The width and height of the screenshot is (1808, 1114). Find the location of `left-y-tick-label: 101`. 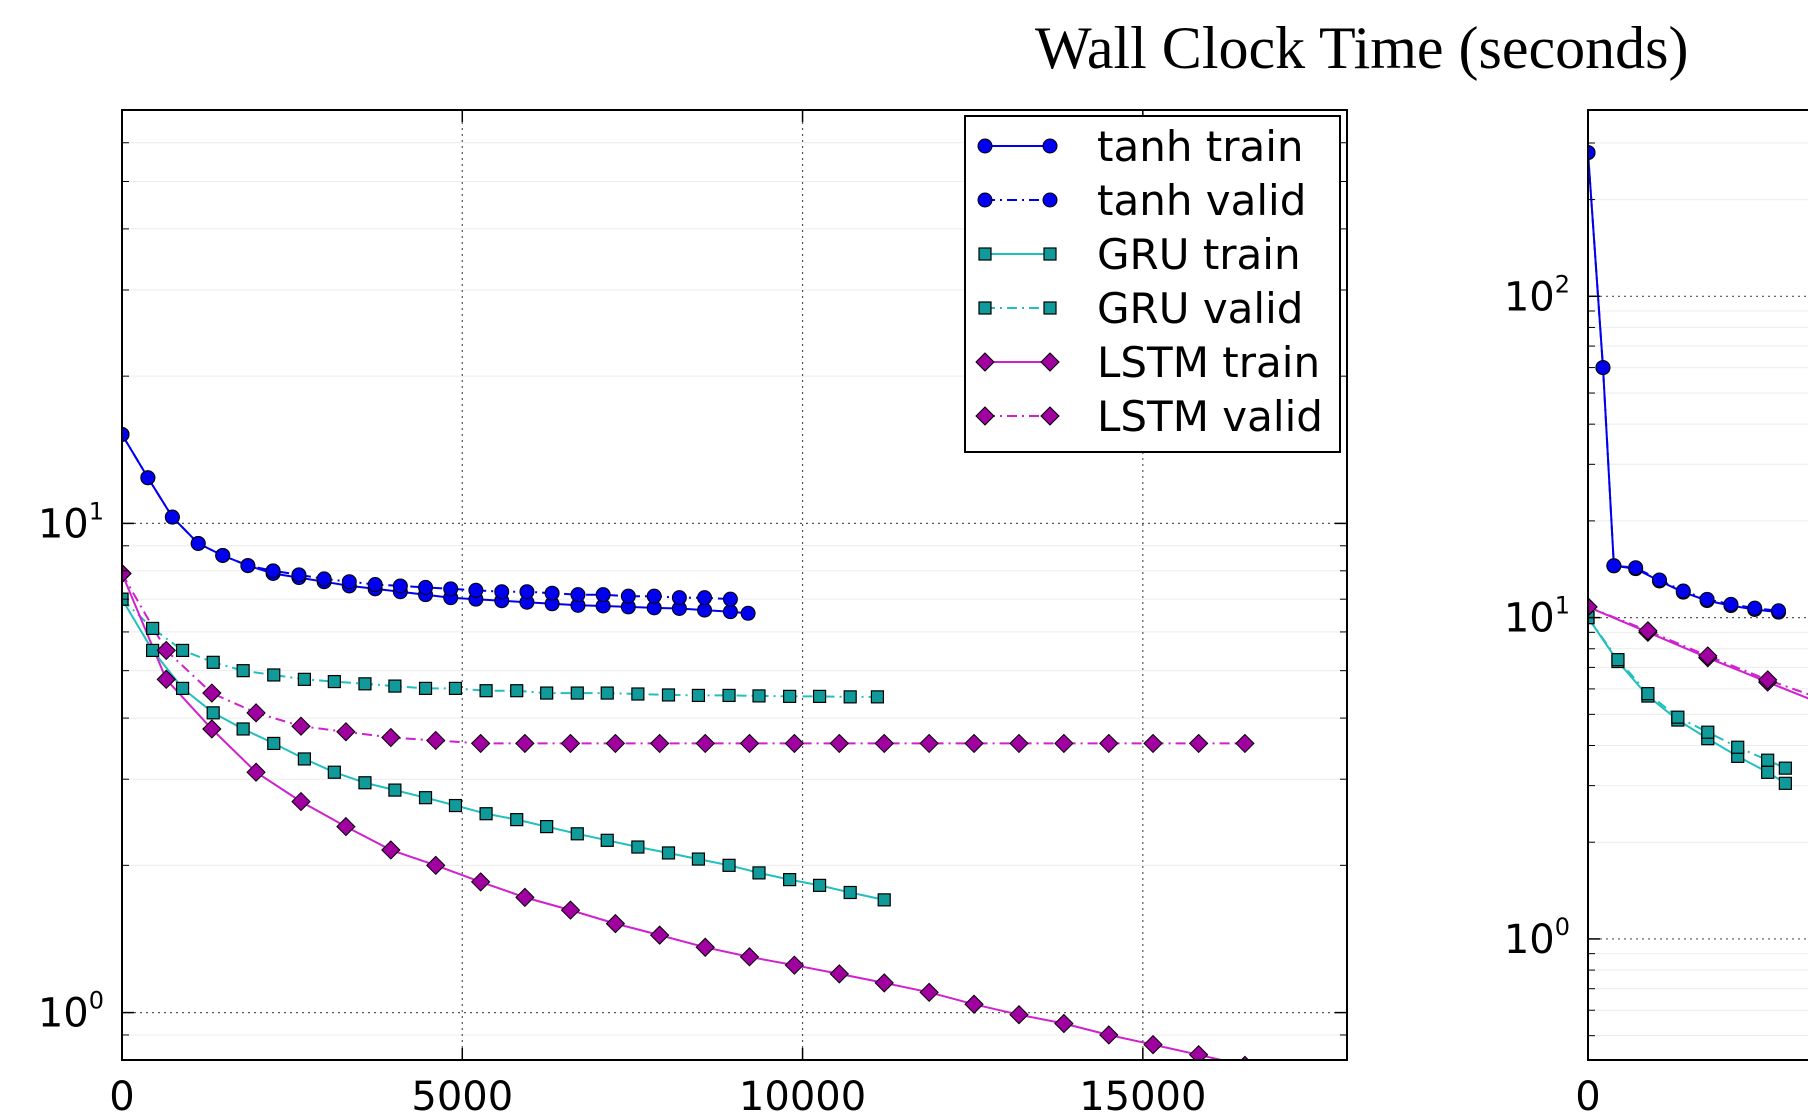

left-y-tick-label: 101 is located at coordinates (71, 522).